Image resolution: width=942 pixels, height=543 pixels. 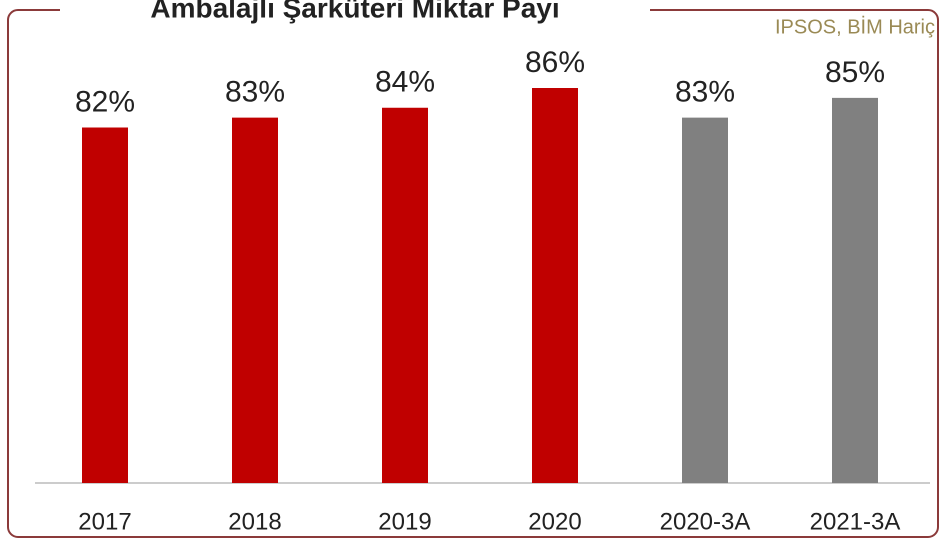 I want to click on x-tick-label: 2019, so click(x=404, y=521).